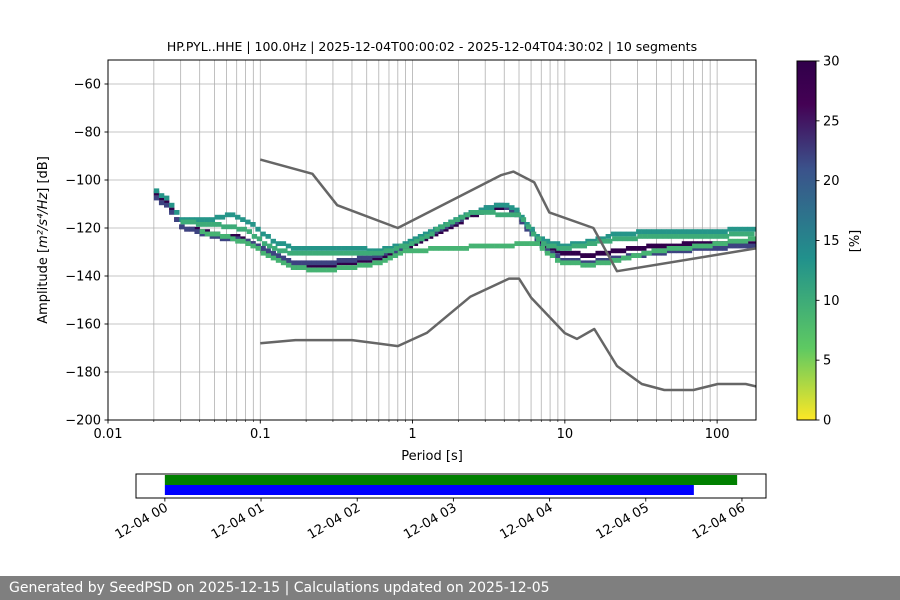 This screenshot has height=600, width=900. What do you see at coordinates (507, 215) in the screenshot?
I see `nhnm-line` at bounding box center [507, 215].